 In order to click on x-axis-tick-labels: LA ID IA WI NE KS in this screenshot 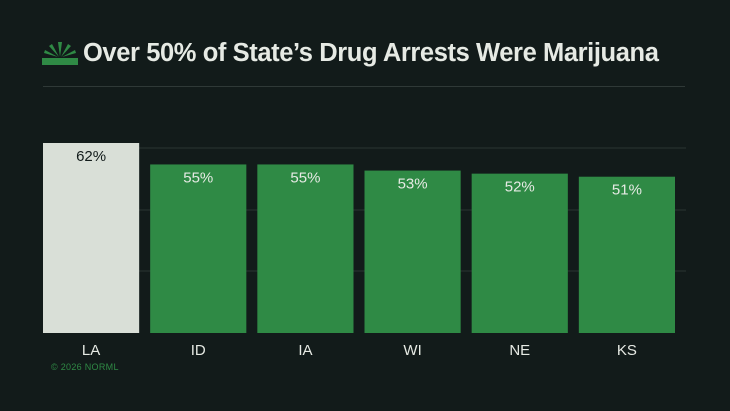, I will do `click(359, 350)`.